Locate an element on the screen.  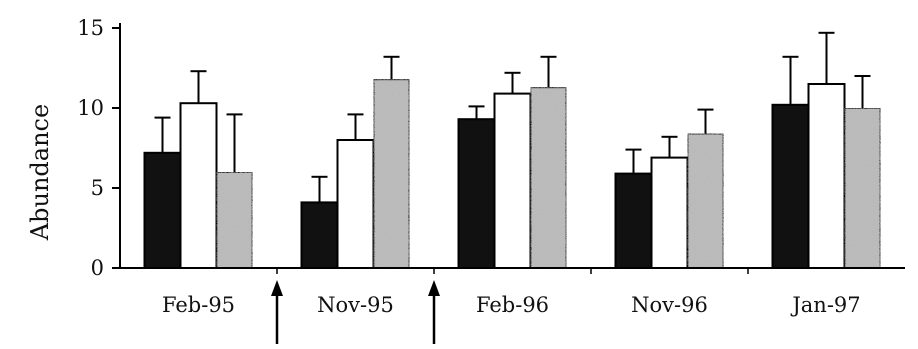
x-tick-label: Feb-96 is located at coordinates (512, 305).